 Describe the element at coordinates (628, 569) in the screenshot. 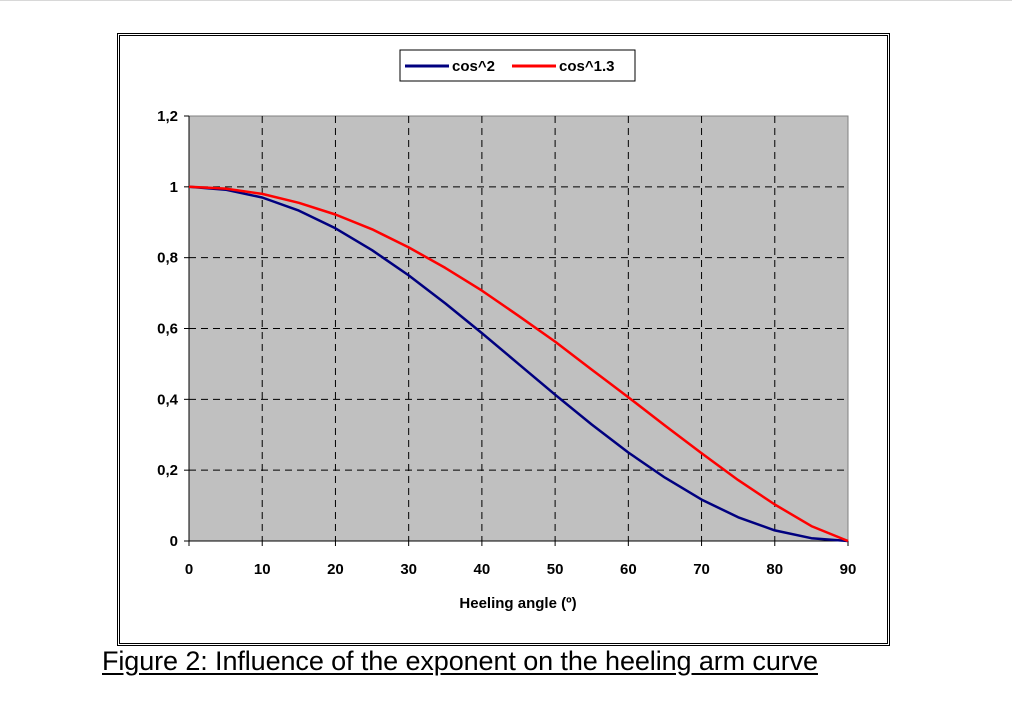

I see `x-tick-label: 60` at that location.